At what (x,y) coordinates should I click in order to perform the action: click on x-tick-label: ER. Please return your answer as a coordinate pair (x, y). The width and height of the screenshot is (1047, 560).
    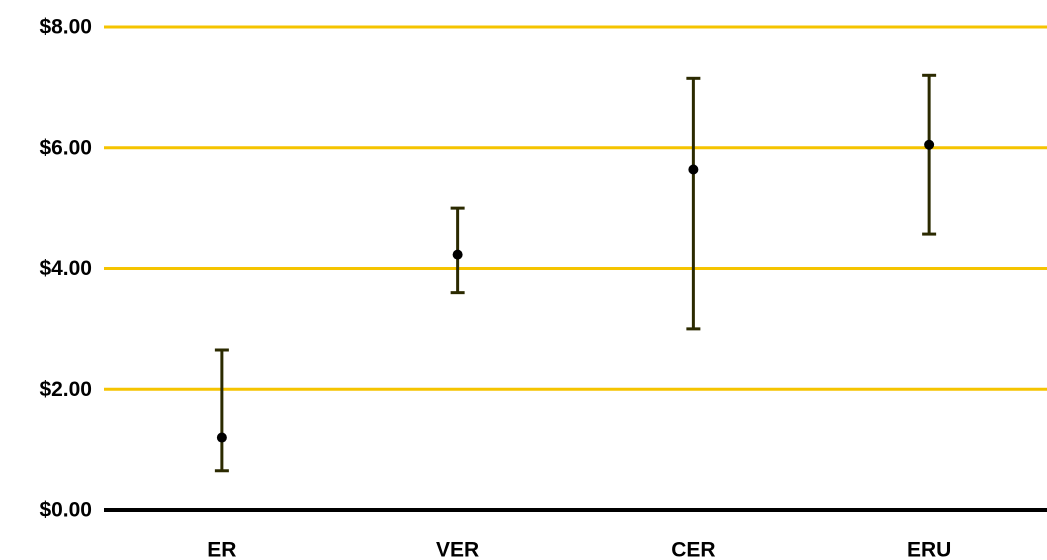
    Looking at the image, I should click on (221, 549).